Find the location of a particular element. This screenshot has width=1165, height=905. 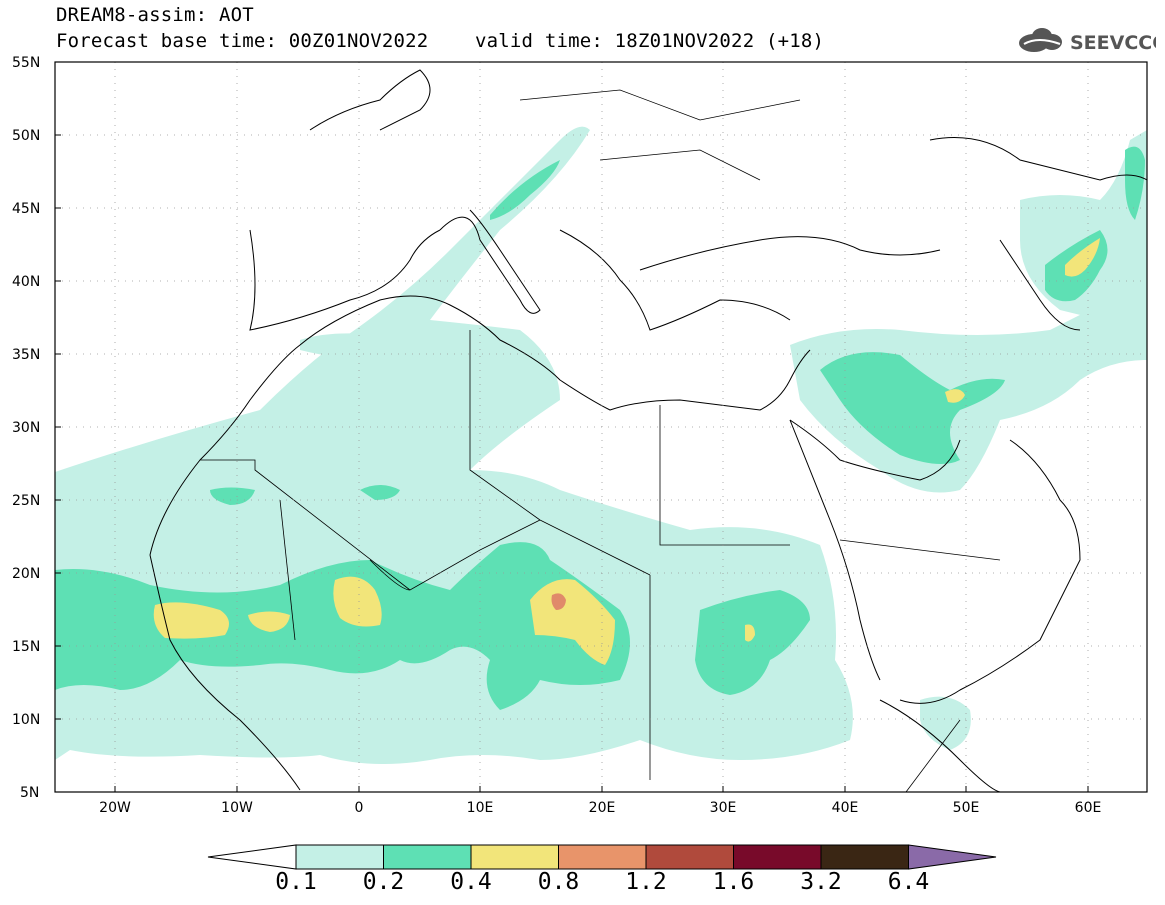

lat-label: 50N is located at coordinates (26, 136).